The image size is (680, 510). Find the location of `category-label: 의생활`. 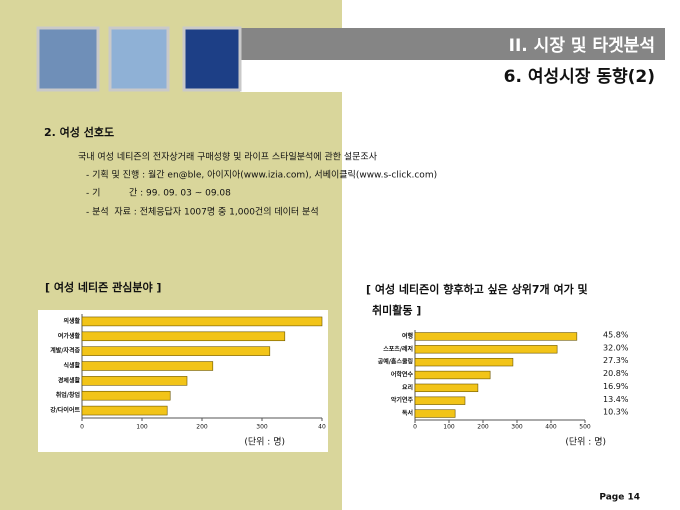

category-label: 의생활 is located at coordinates (71, 321).